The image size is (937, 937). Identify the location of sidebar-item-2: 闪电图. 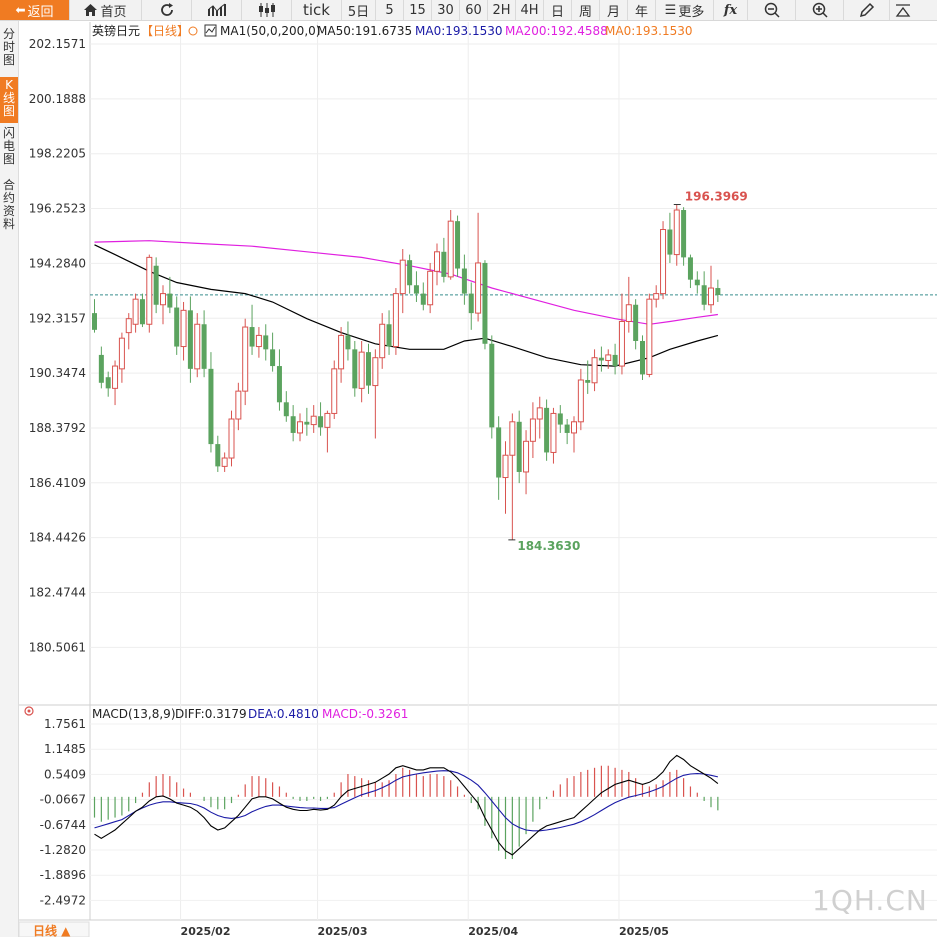
(8, 146).